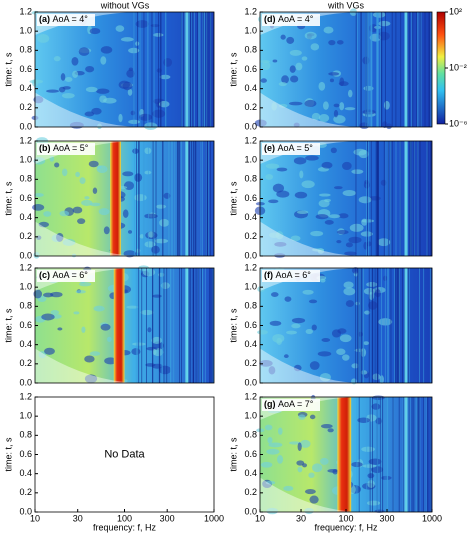 This screenshot has height=533, width=474. What do you see at coordinates (287, 275) in the screenshot?
I see `panel-annotation: (f) AoA = 6°` at bounding box center [287, 275].